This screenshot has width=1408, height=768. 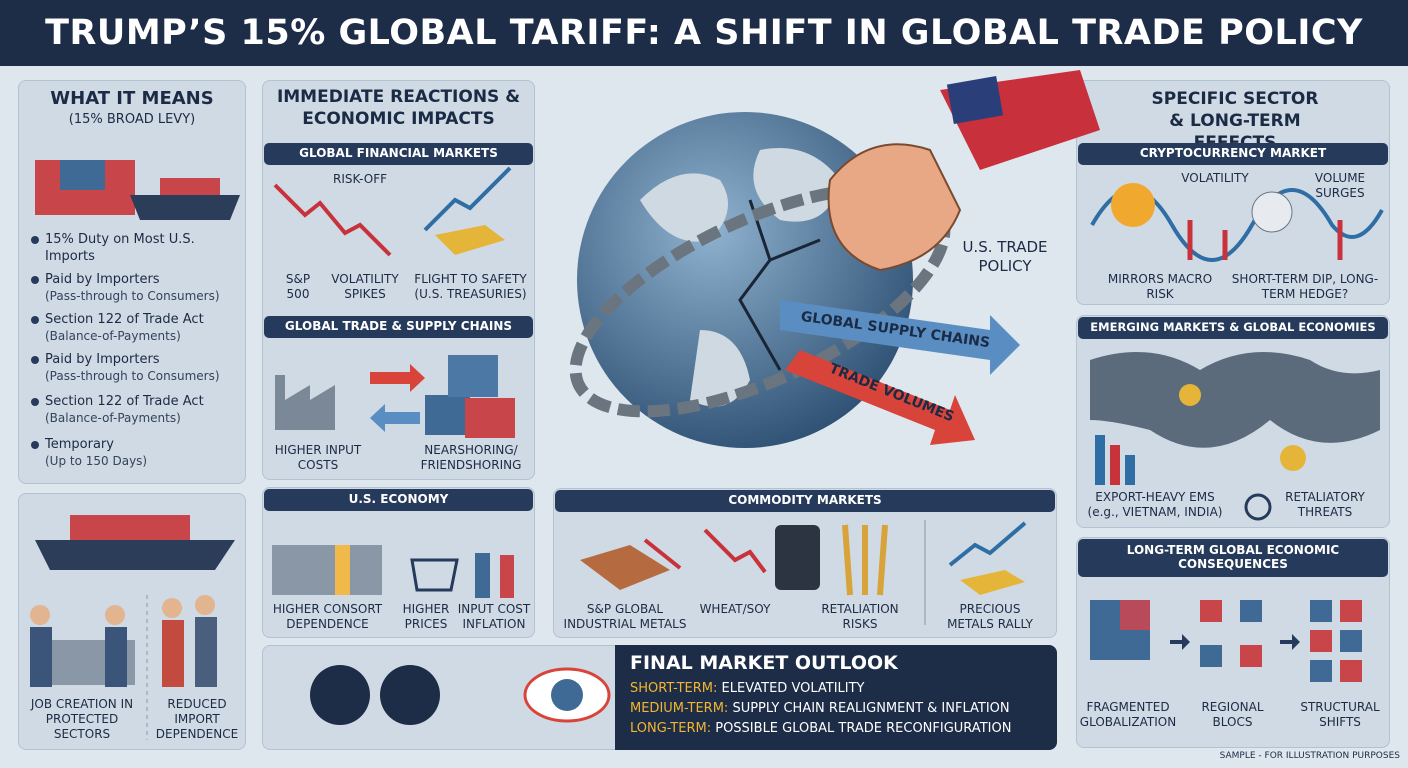 I want to click on label: REDUCED IMPORT DEPENDENCE, so click(x=197, y=719).